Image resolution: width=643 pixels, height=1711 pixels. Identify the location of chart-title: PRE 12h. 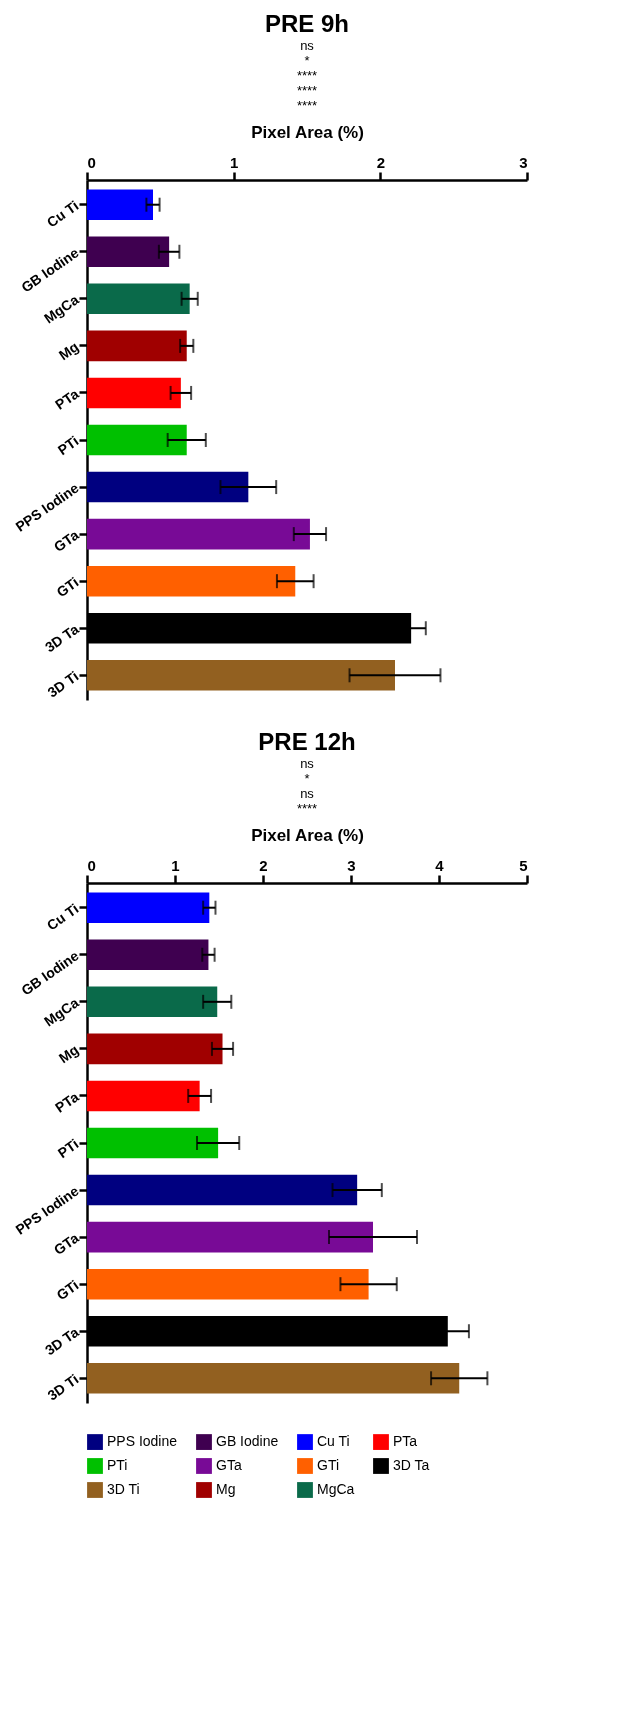
(307, 741).